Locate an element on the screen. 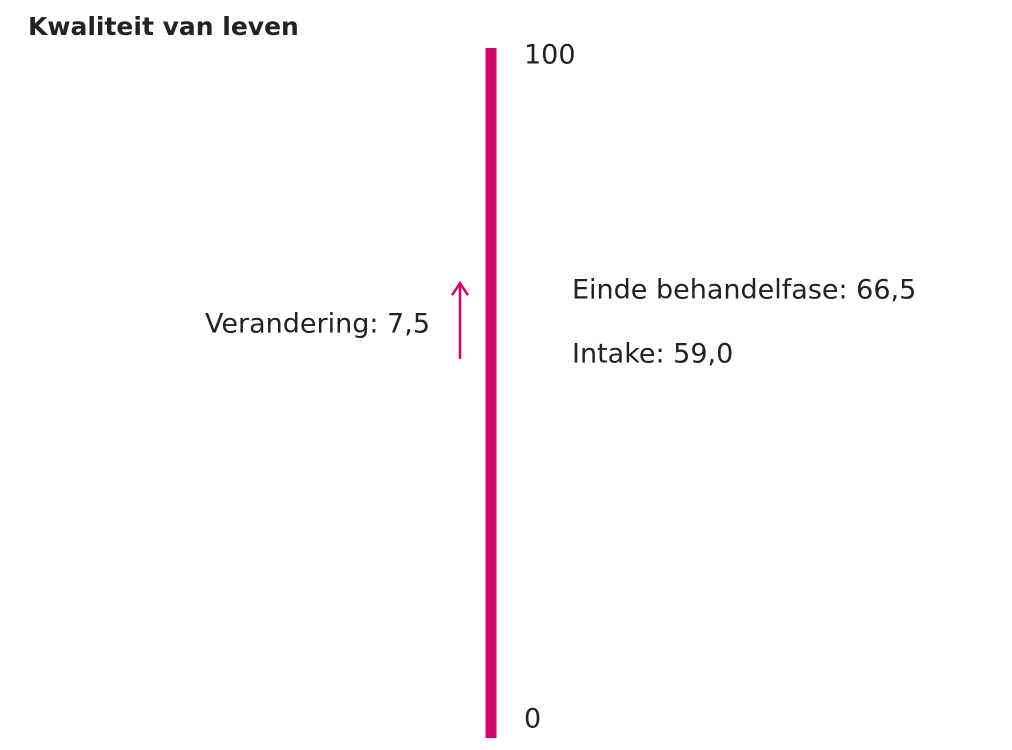  change-label: Verandering: 7,5 is located at coordinates (317, 324).